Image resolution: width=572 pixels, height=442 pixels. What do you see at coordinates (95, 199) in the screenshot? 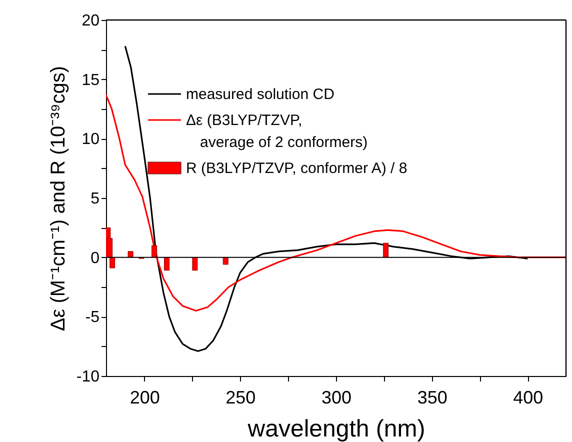
I see `y-tick-label: 5` at bounding box center [95, 199].